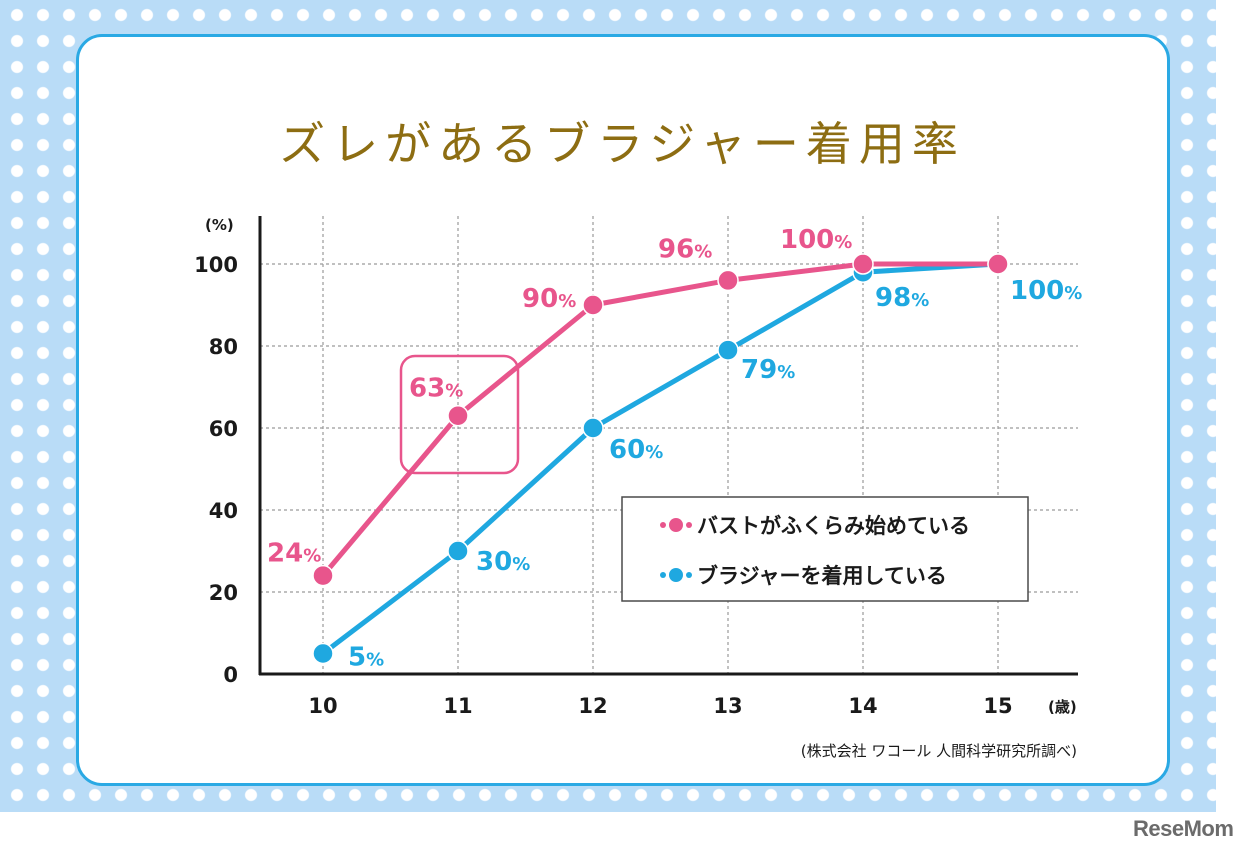  What do you see at coordinates (902, 298) in the screenshot?
I see `data-label: 98%` at bounding box center [902, 298].